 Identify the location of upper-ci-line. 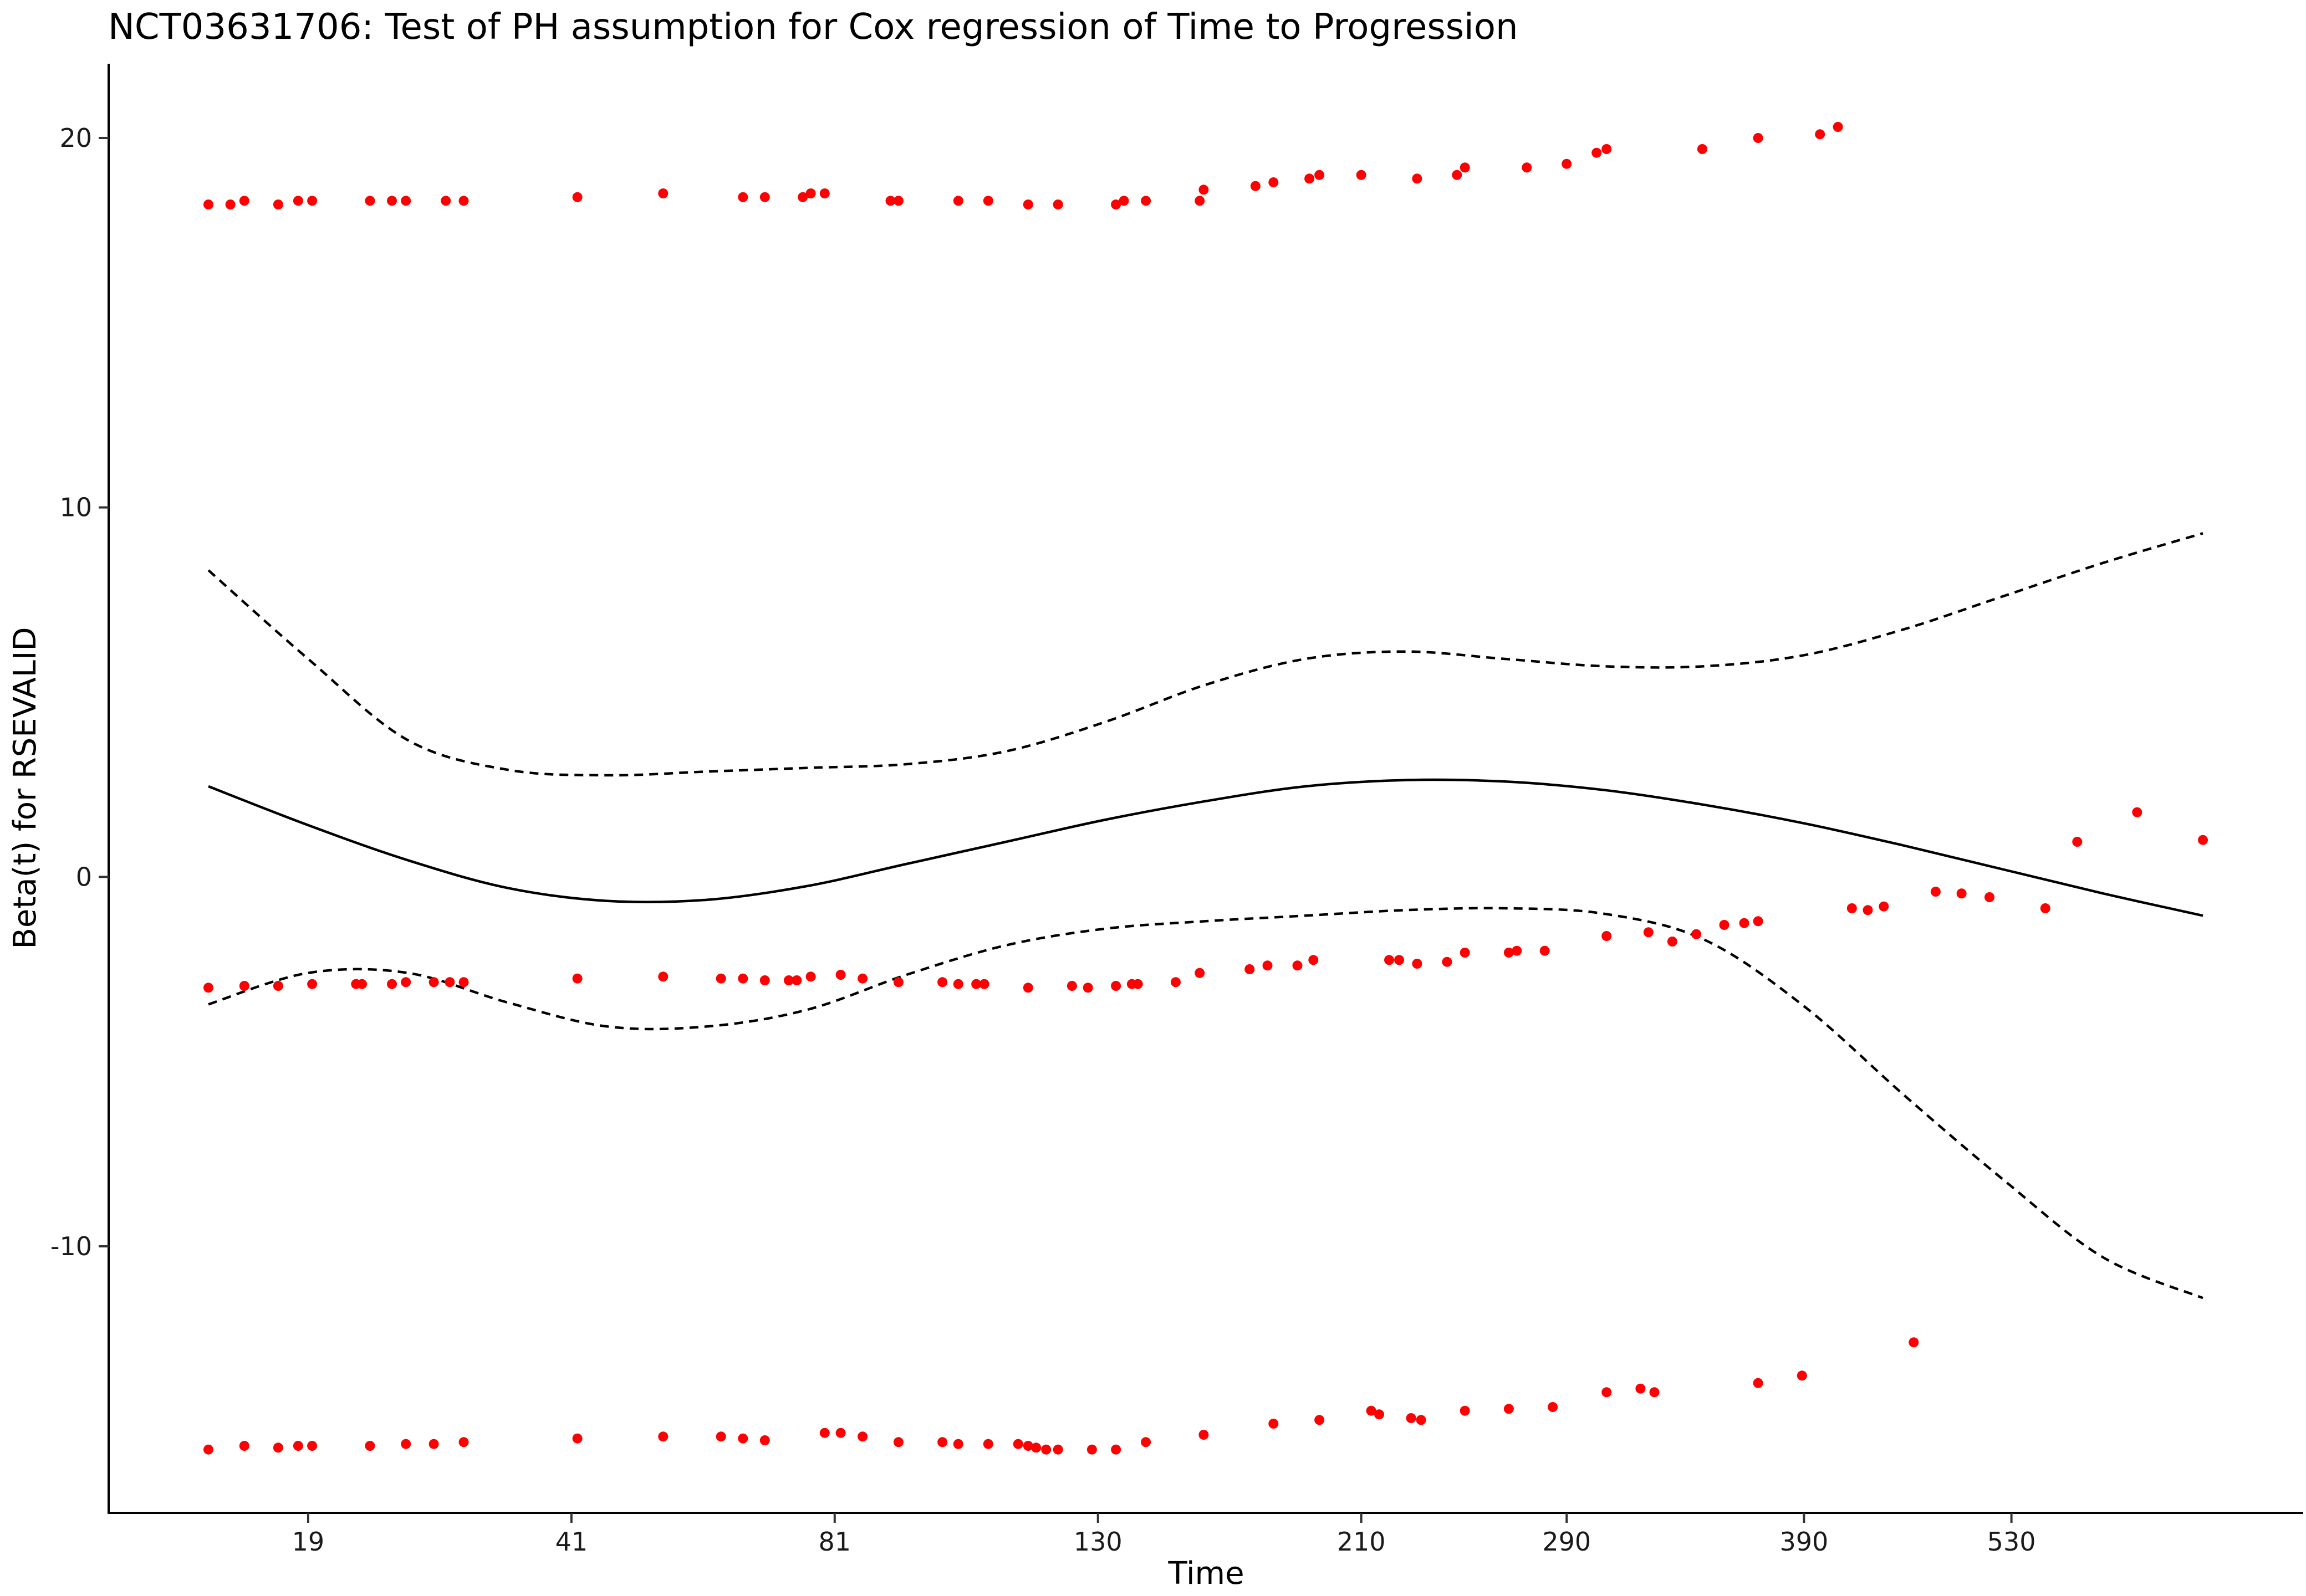
(1205, 654).